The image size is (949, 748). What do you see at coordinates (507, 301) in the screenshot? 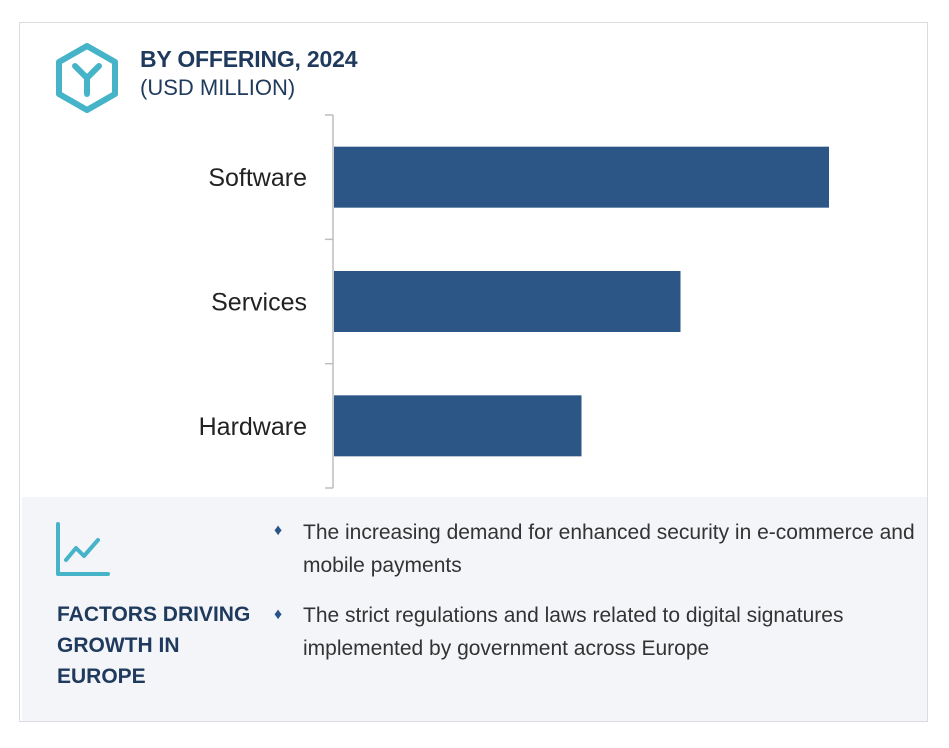
I see `bar-services` at bounding box center [507, 301].